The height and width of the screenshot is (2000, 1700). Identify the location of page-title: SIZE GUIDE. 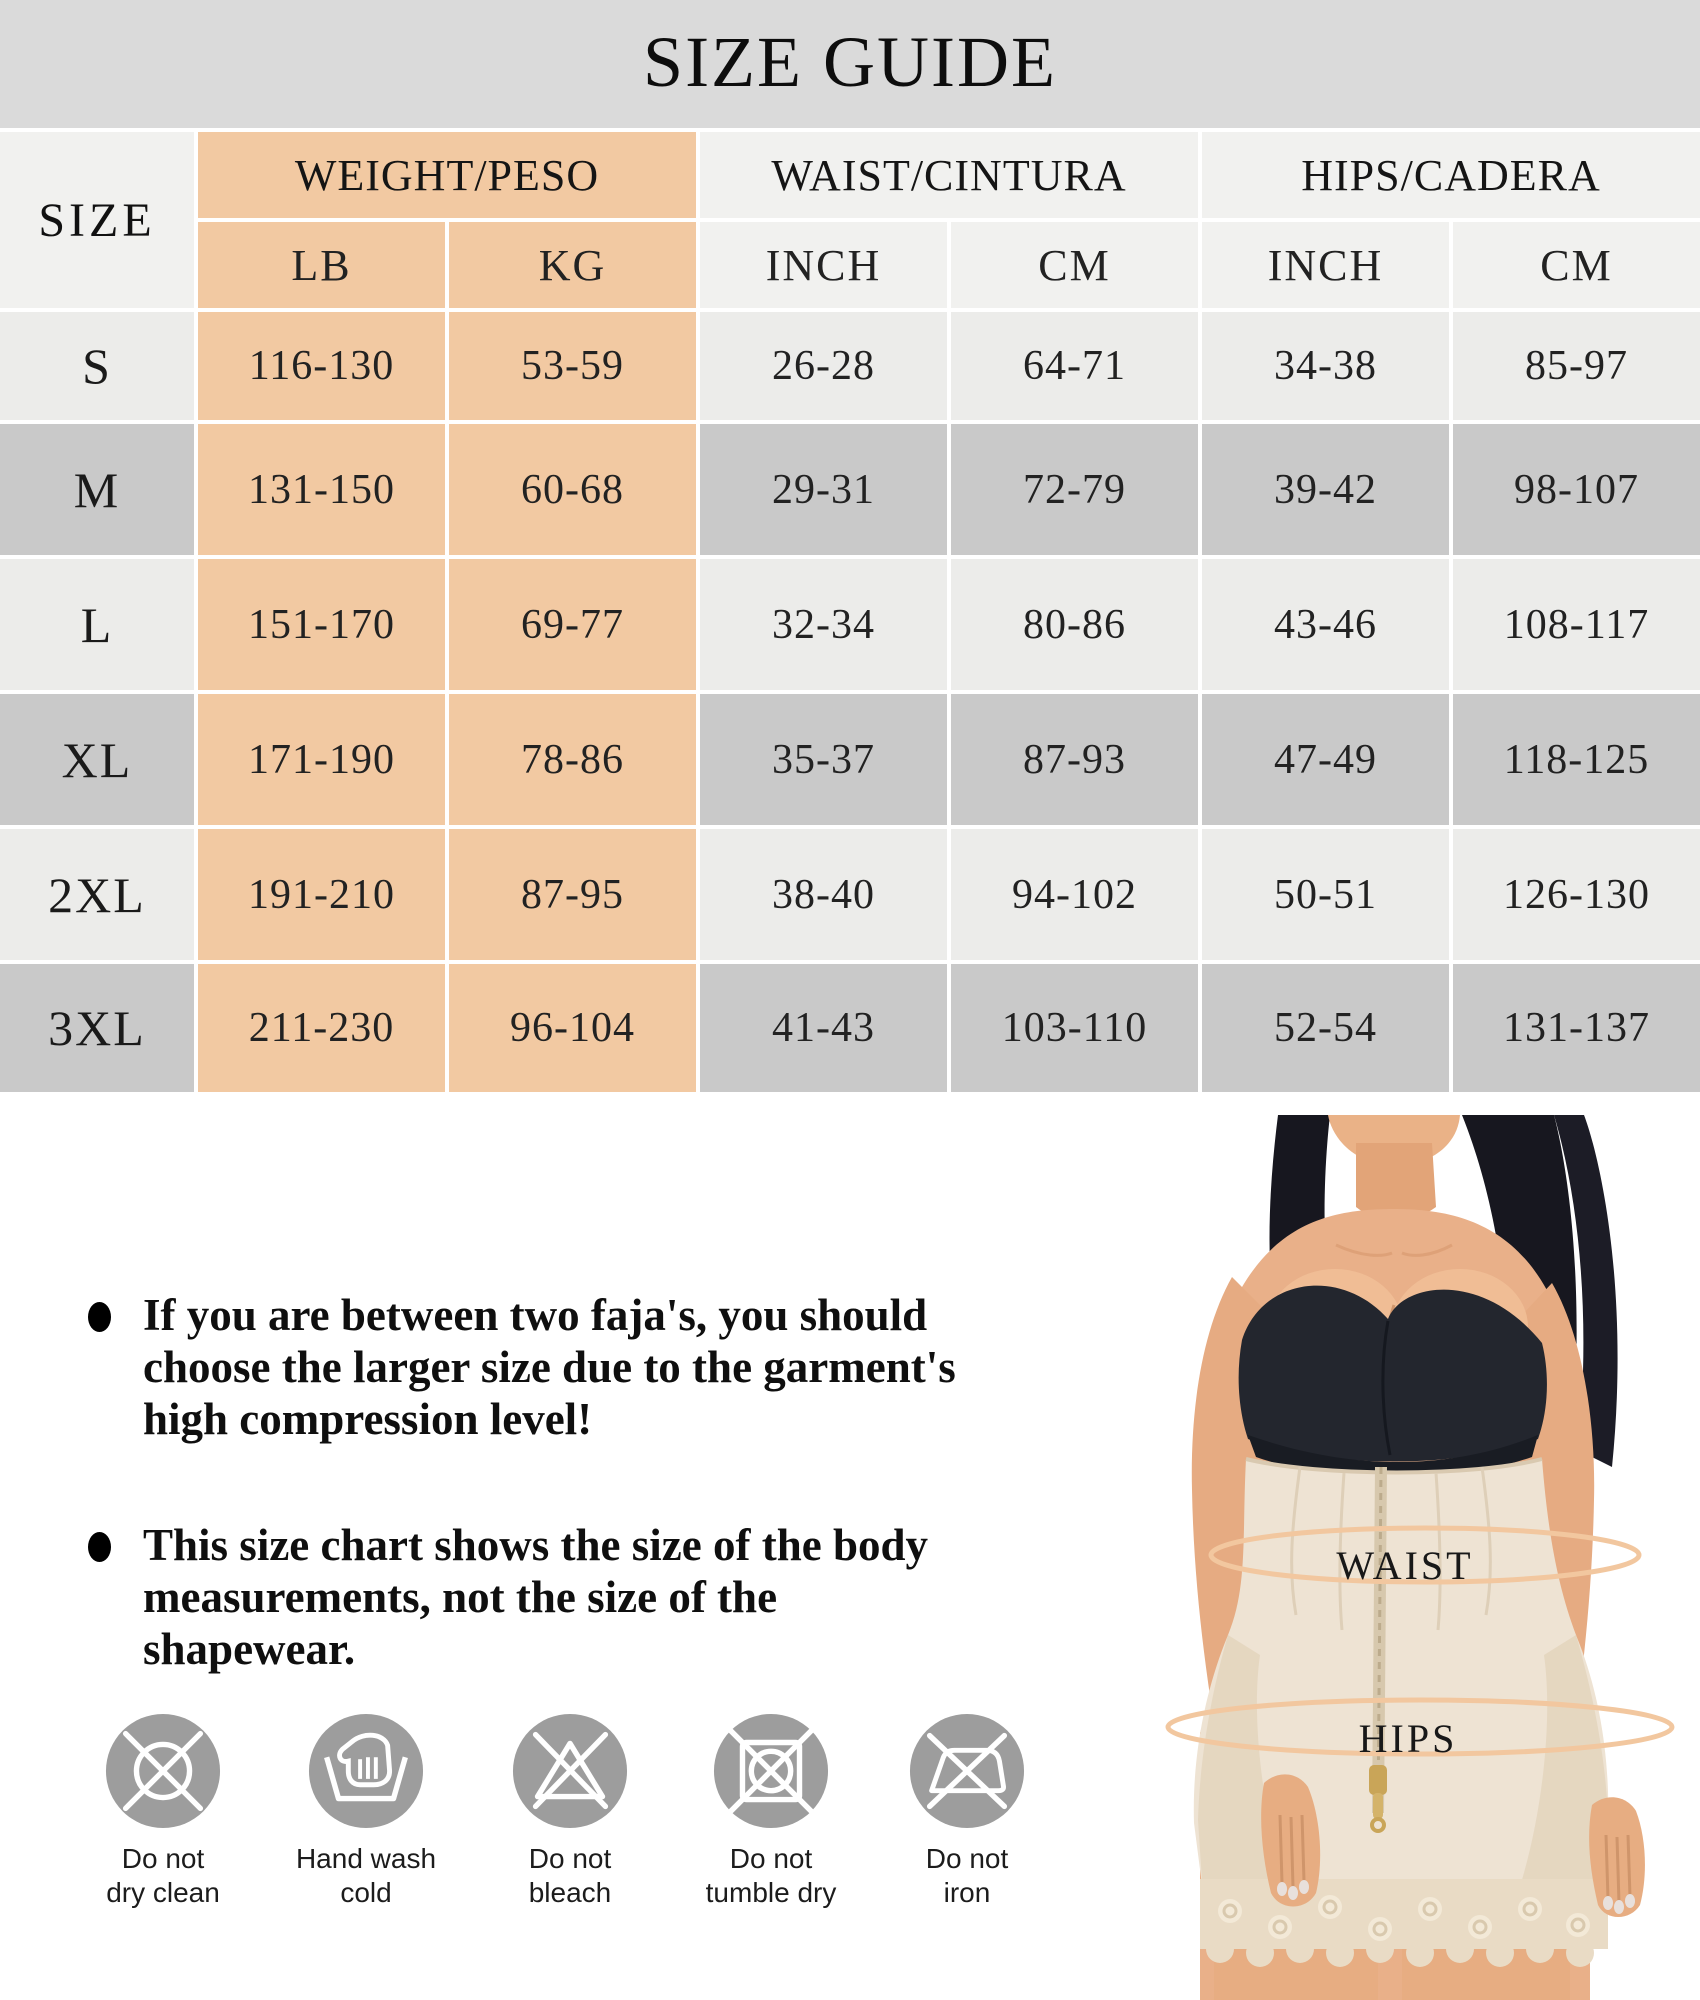
(850, 61).